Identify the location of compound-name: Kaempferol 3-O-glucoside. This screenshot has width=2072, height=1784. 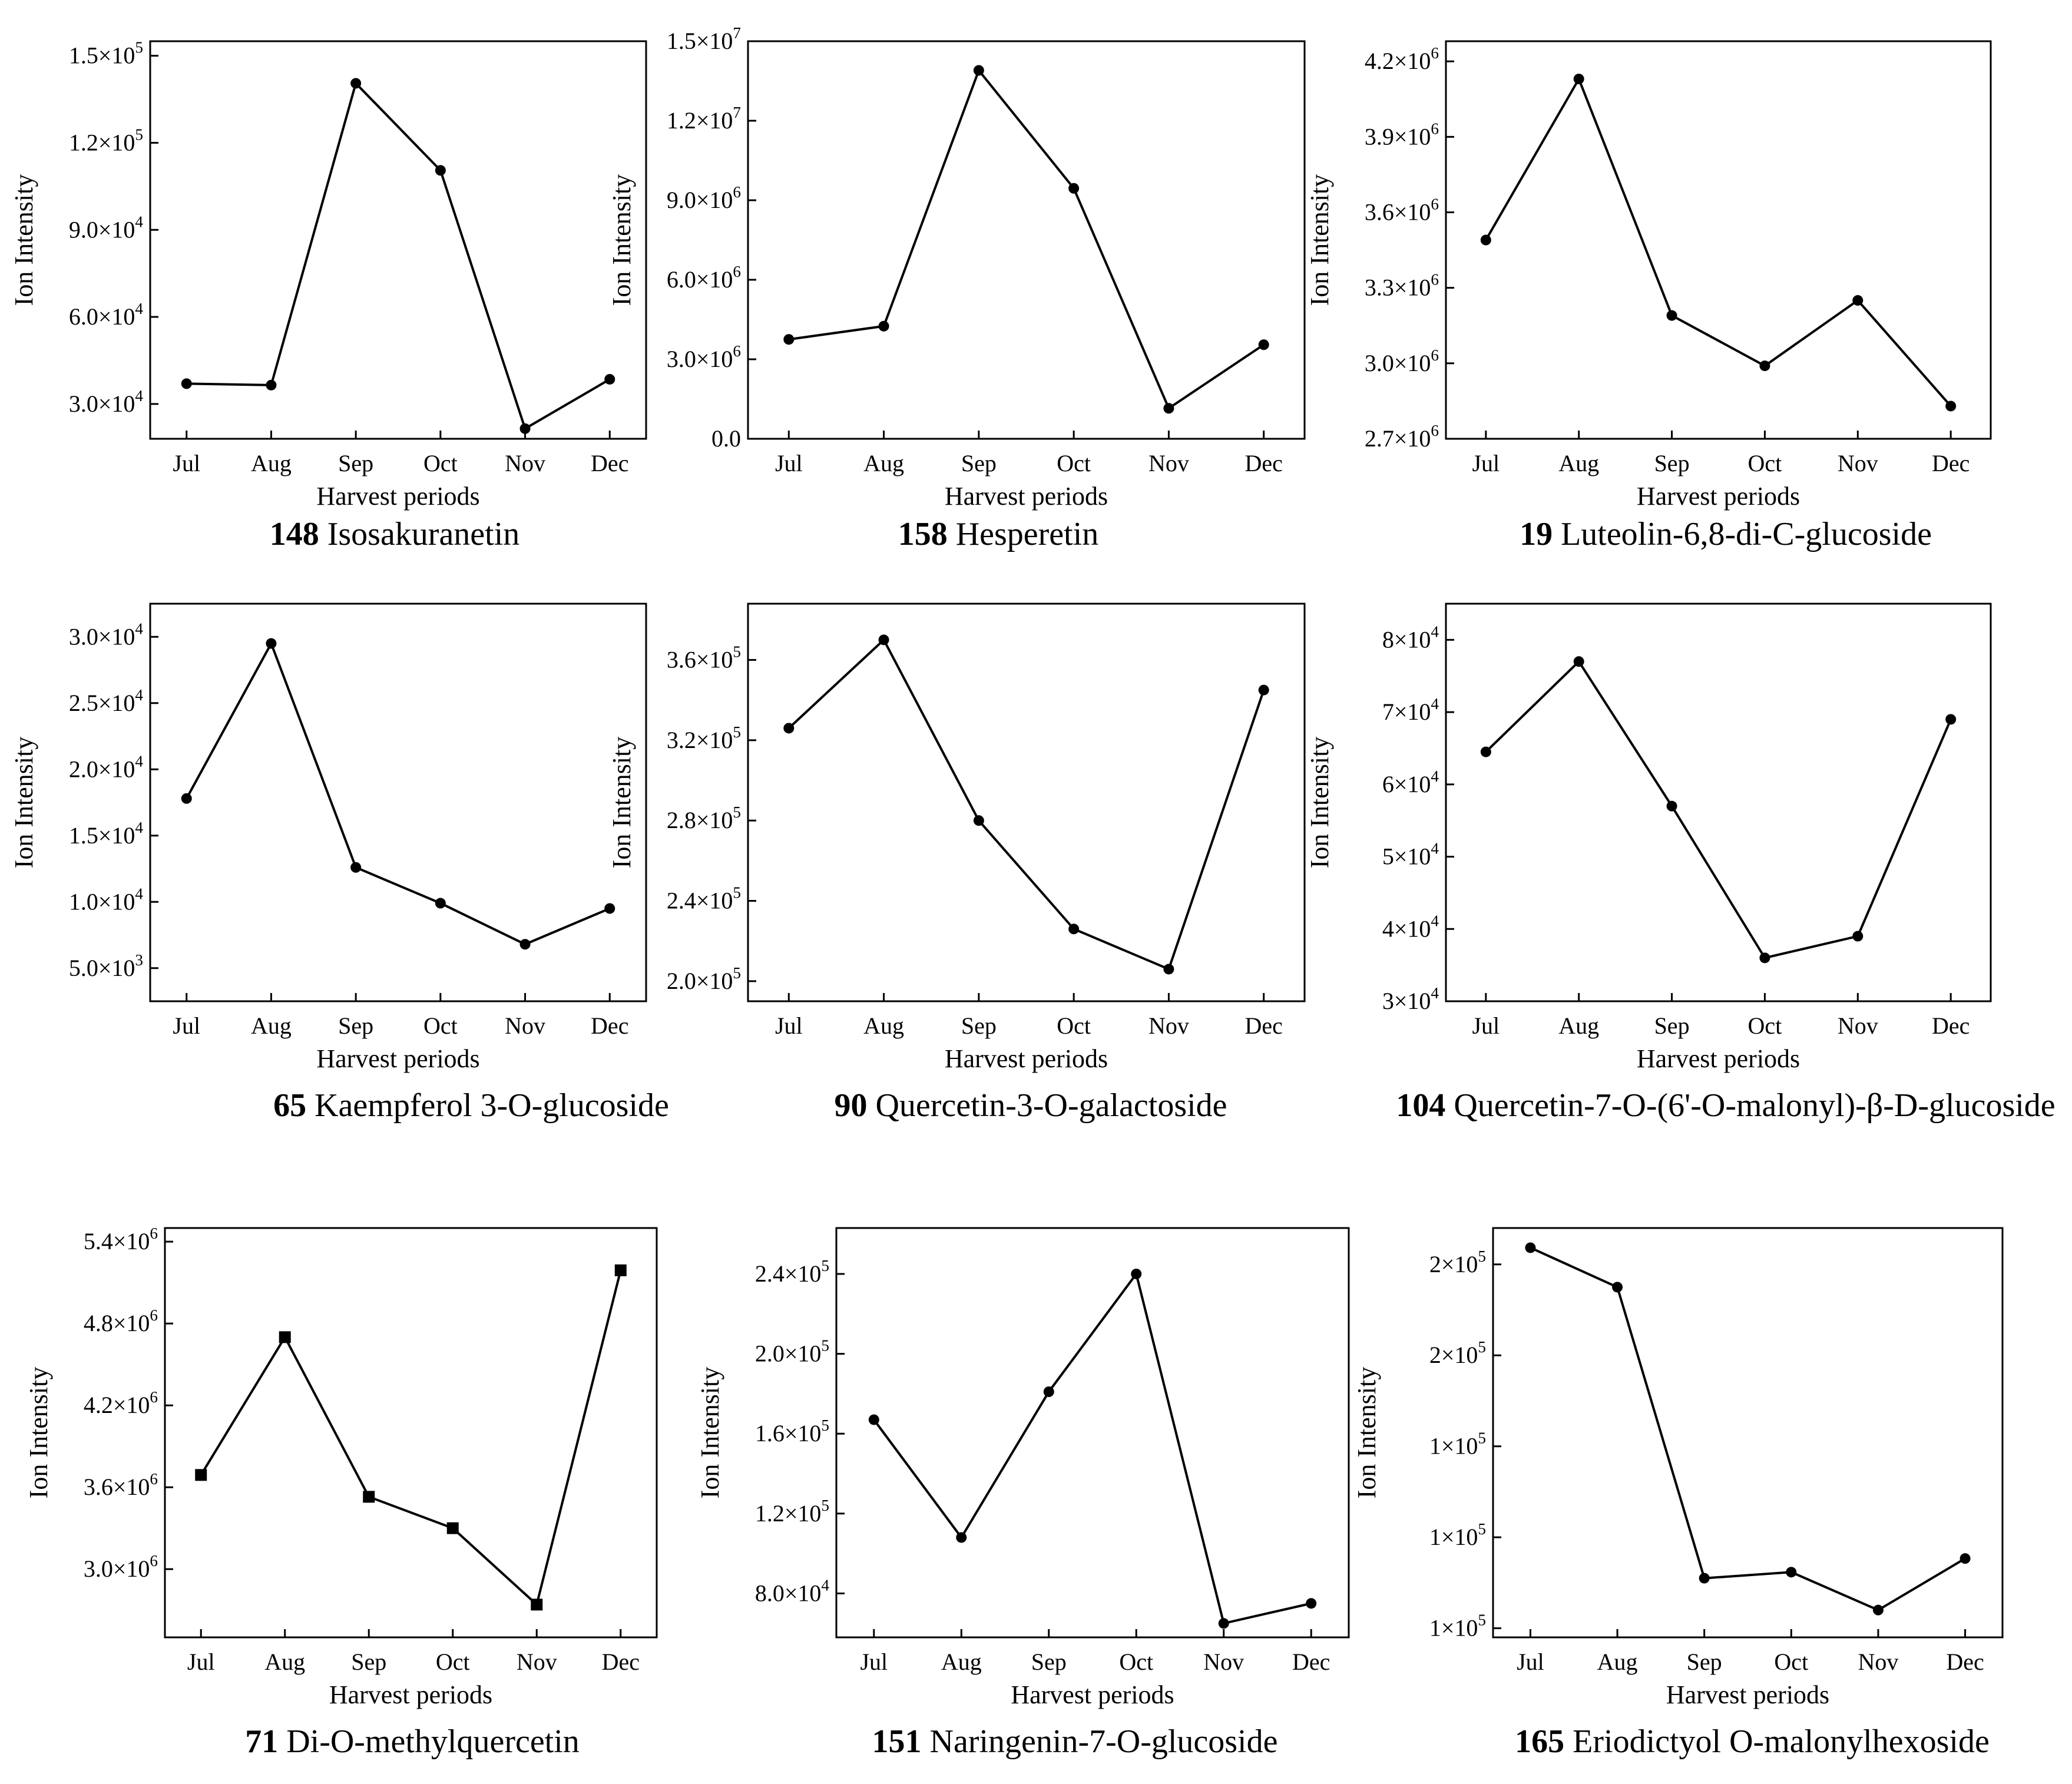
(492, 1105).